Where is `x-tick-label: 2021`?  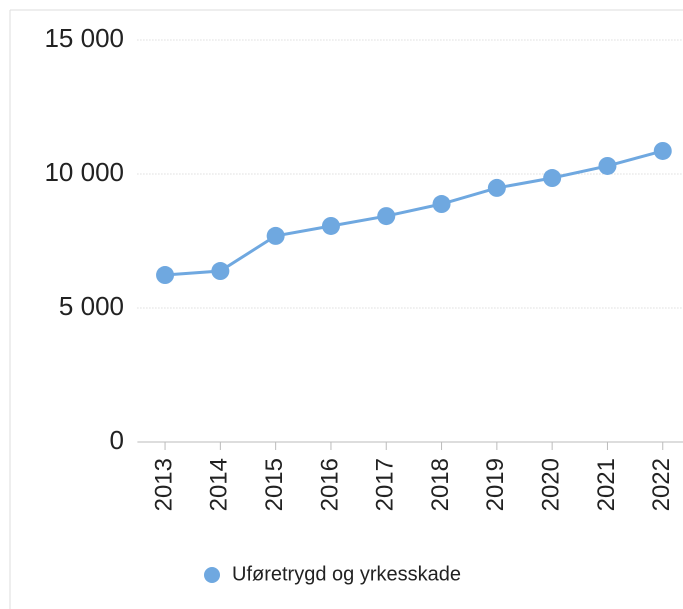
x-tick-label: 2021 is located at coordinates (606, 484).